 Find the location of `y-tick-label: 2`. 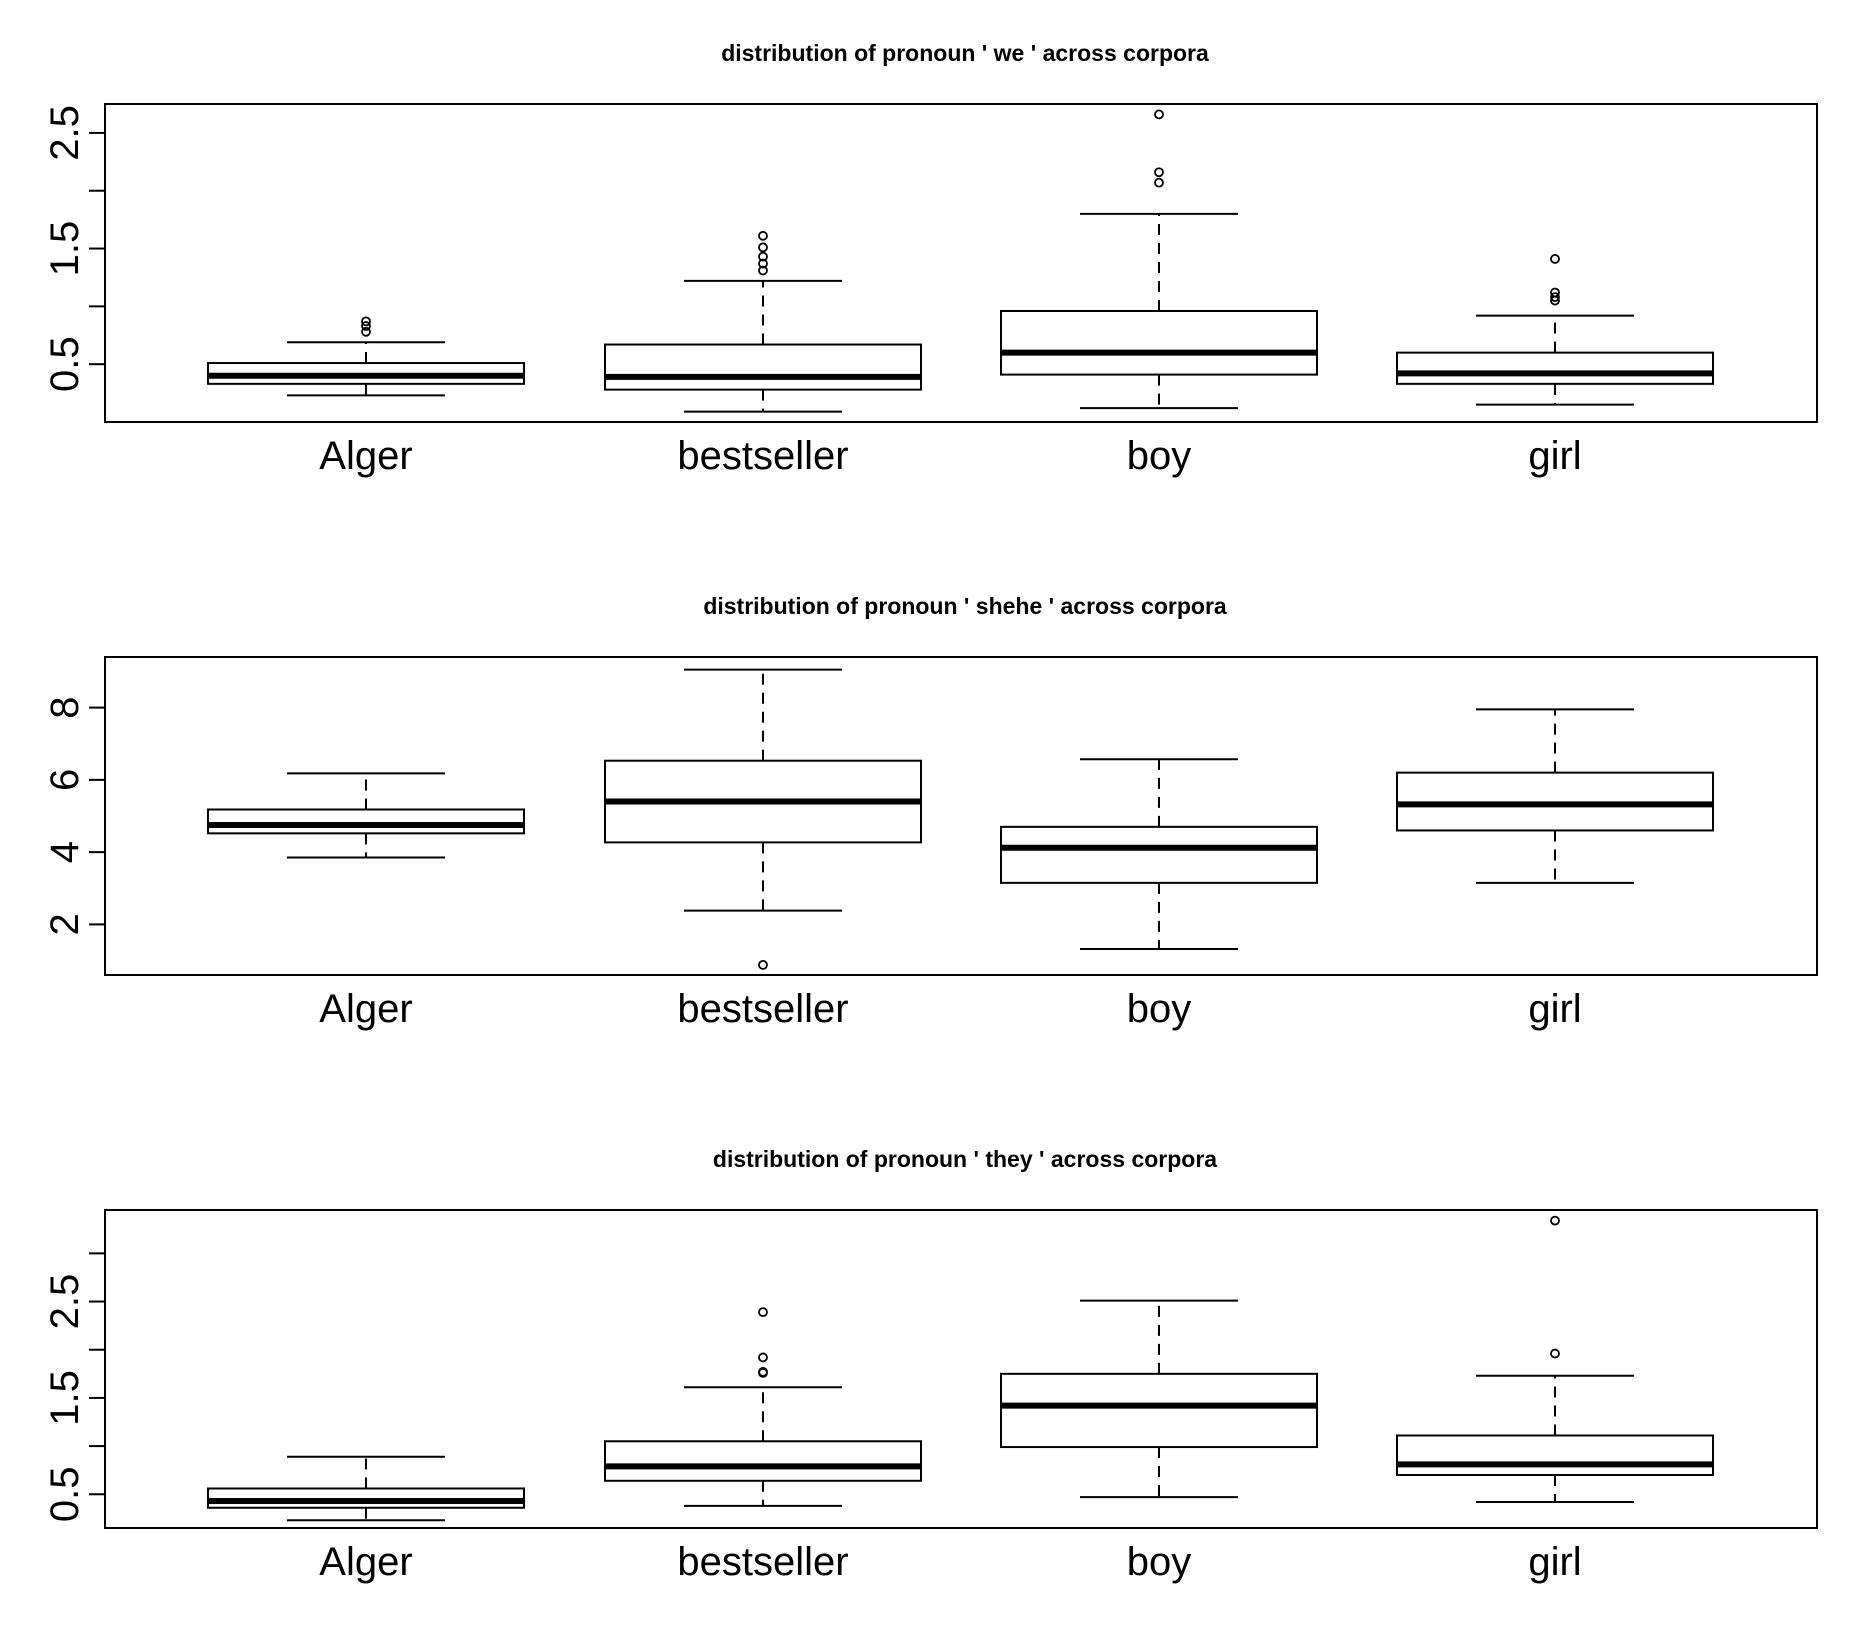

y-tick-label: 2 is located at coordinates (65, 924).